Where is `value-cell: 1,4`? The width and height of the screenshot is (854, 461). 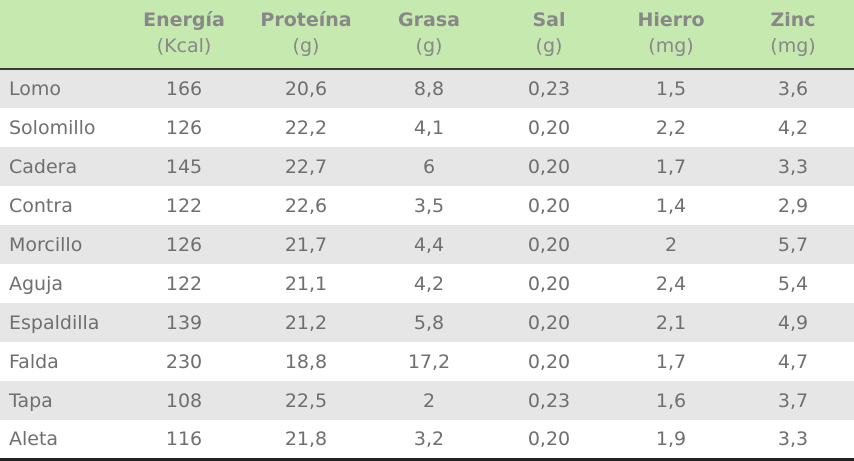
value-cell: 1,4 is located at coordinates (671, 205).